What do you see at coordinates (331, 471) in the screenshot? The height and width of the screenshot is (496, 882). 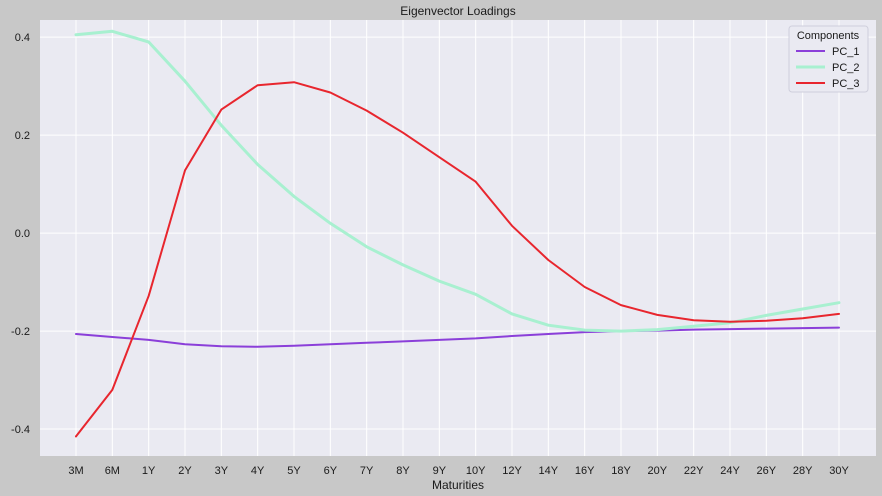 I see `x-tick-label: 6Y` at bounding box center [331, 471].